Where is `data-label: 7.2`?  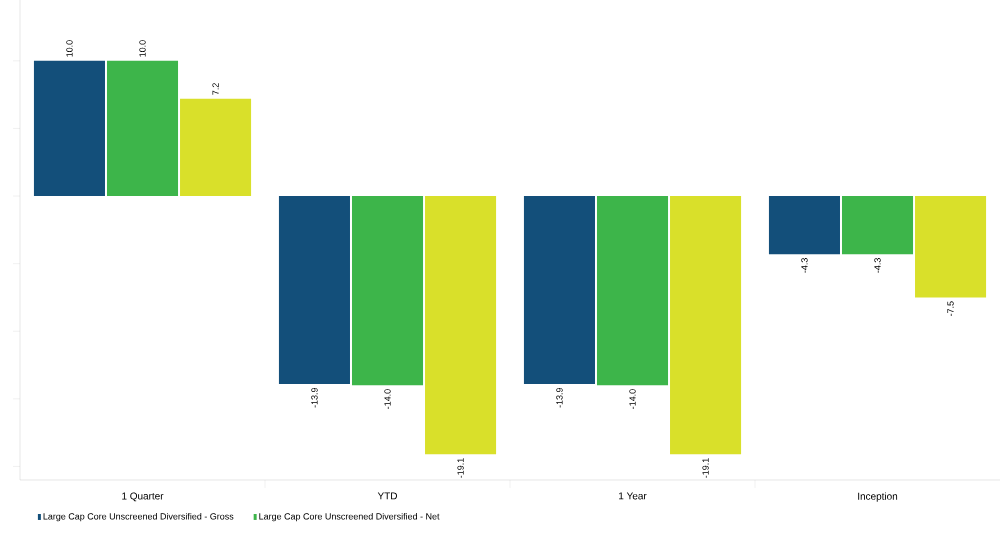 data-label: 7.2 is located at coordinates (215, 89).